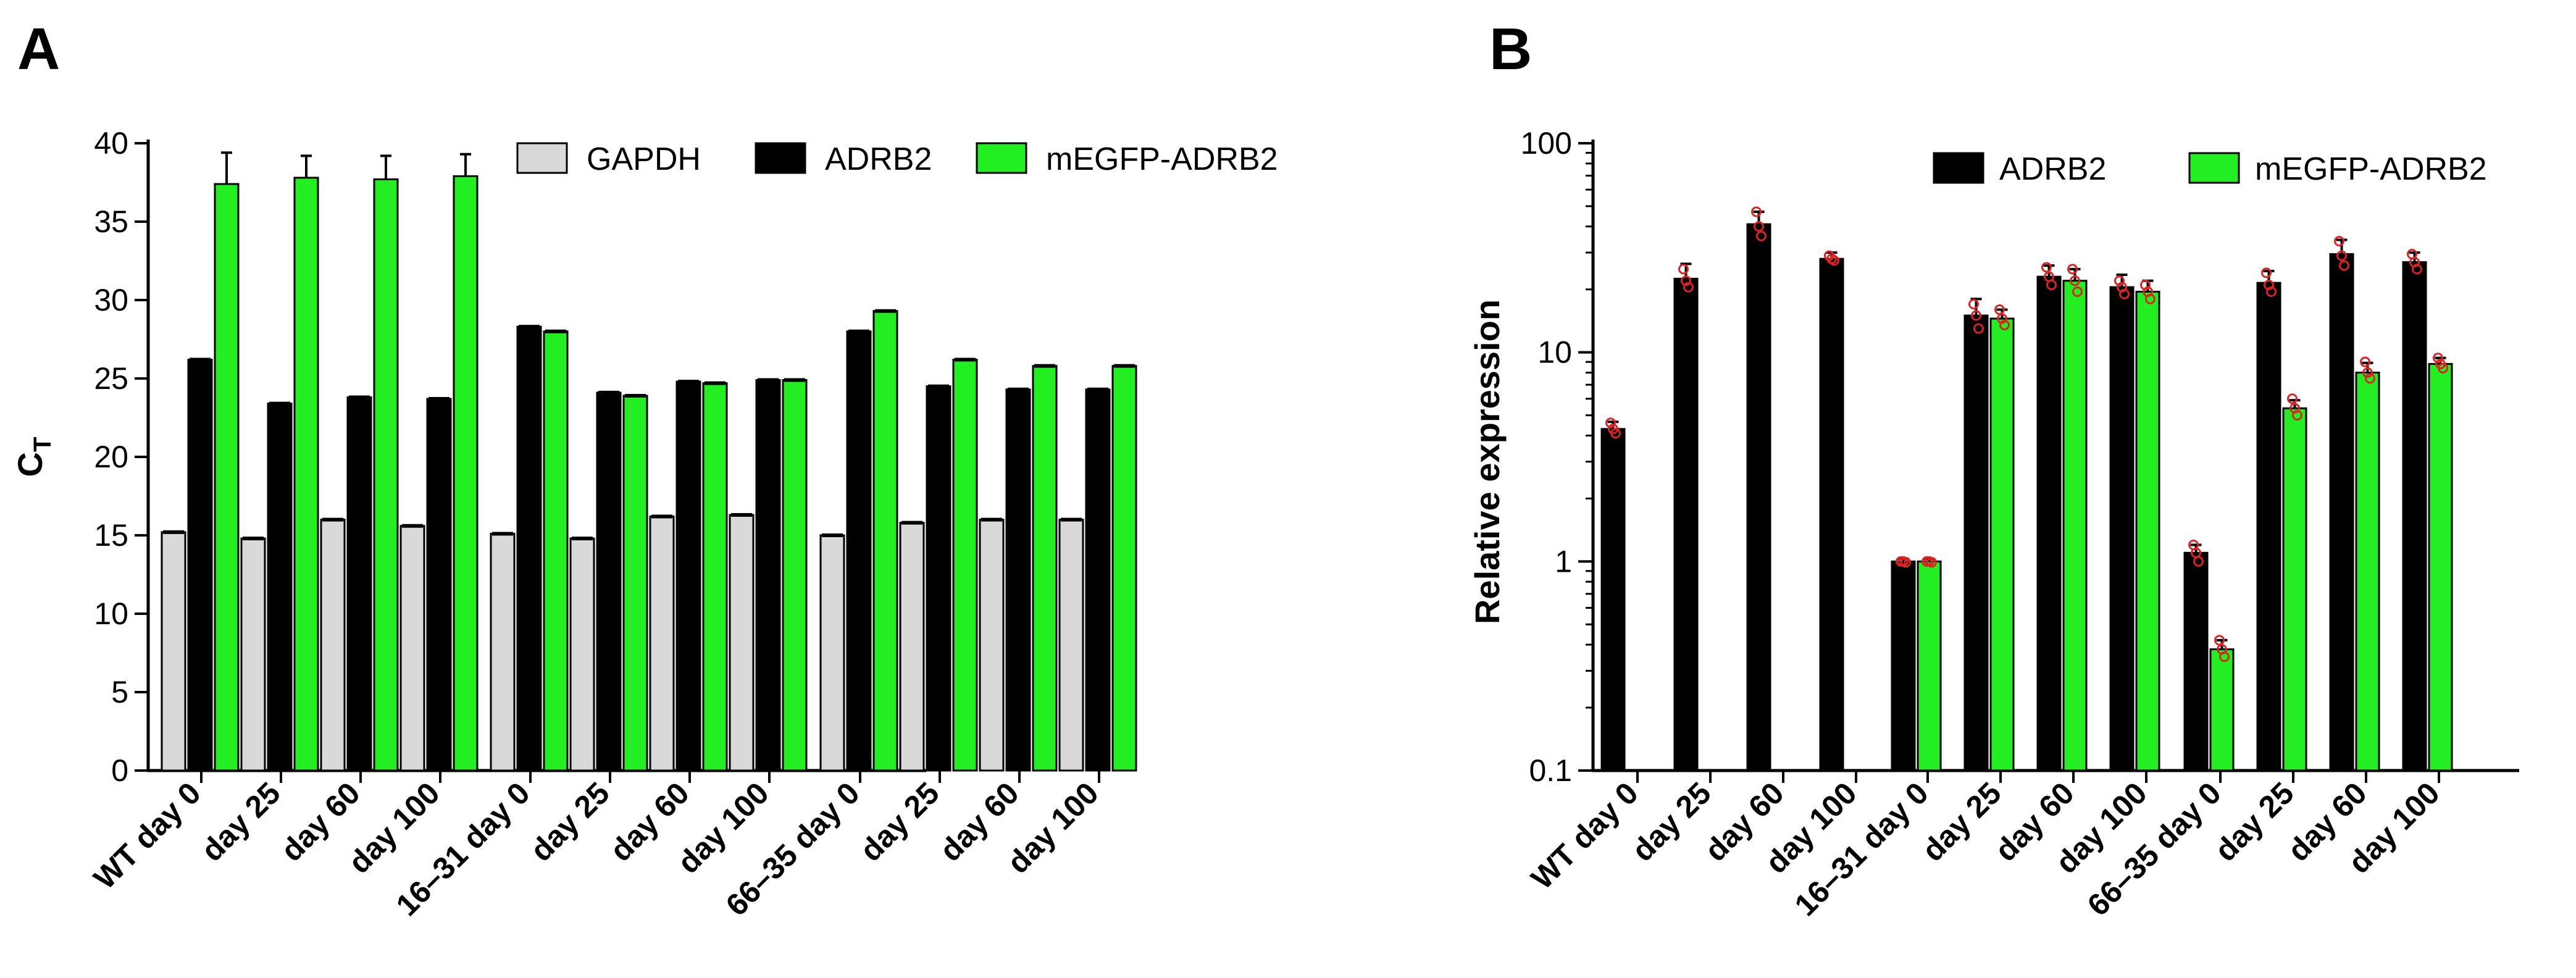 The image size is (2576, 978). What do you see at coordinates (119, 692) in the screenshot?
I see `y-tick-label: 5` at bounding box center [119, 692].